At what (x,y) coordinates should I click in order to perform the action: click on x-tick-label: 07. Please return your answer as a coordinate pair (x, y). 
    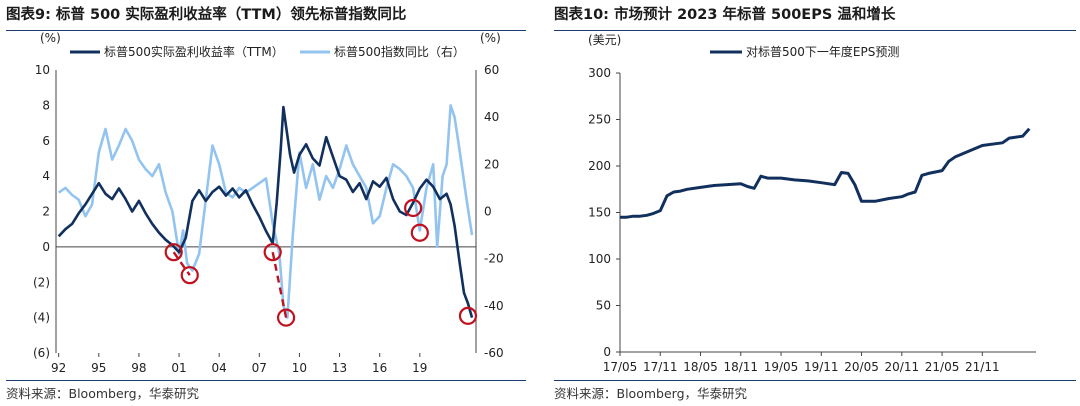
    Looking at the image, I should click on (259, 368).